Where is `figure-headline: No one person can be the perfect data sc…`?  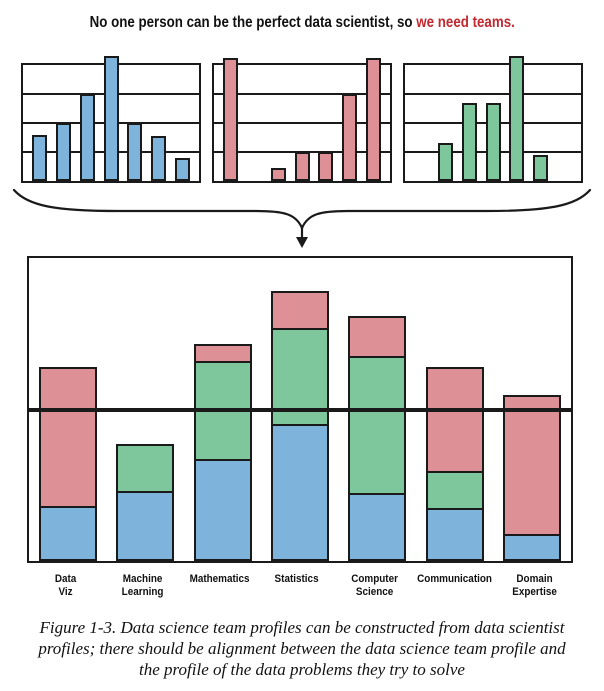
figure-headline: No one person can be the perfect data sc… is located at coordinates (302, 23).